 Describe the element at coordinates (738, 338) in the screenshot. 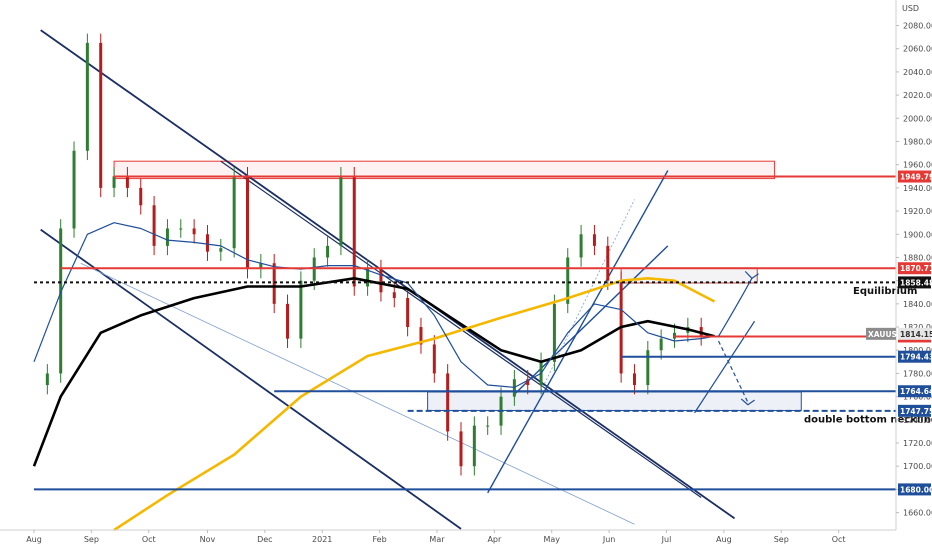

I see `projection-arrow-layer` at that location.